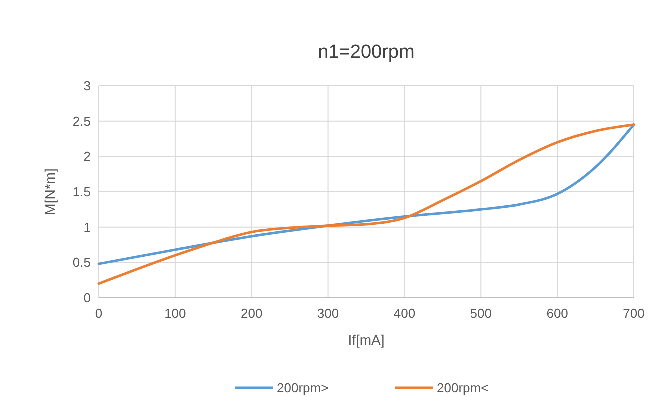 The height and width of the screenshot is (409, 666). Describe the element at coordinates (50, 192) in the screenshot. I see `y-axis-title: M[N*m]` at that location.